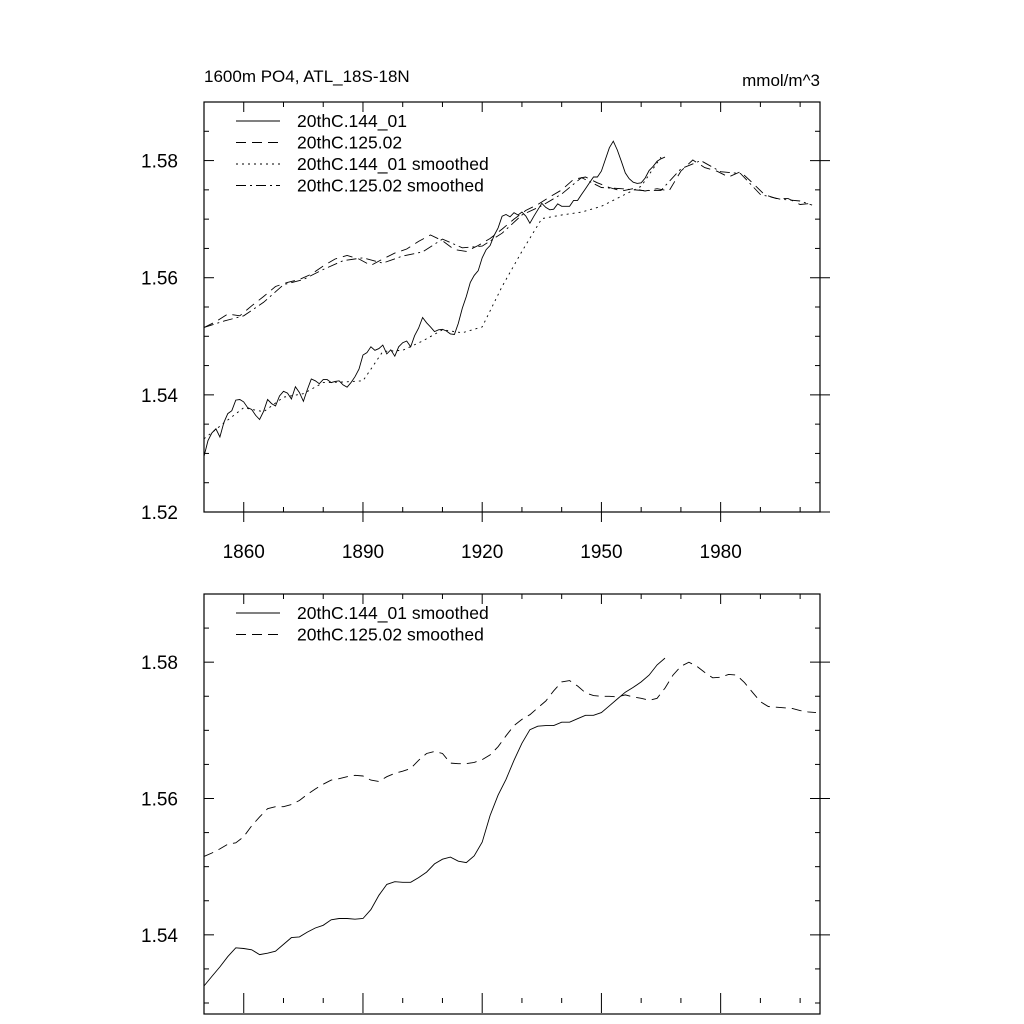 Image resolution: width=1024 pixels, height=1024 pixels. What do you see at coordinates (352, 121) in the screenshot?
I see `legend-label: 20thC.144_01` at bounding box center [352, 121].